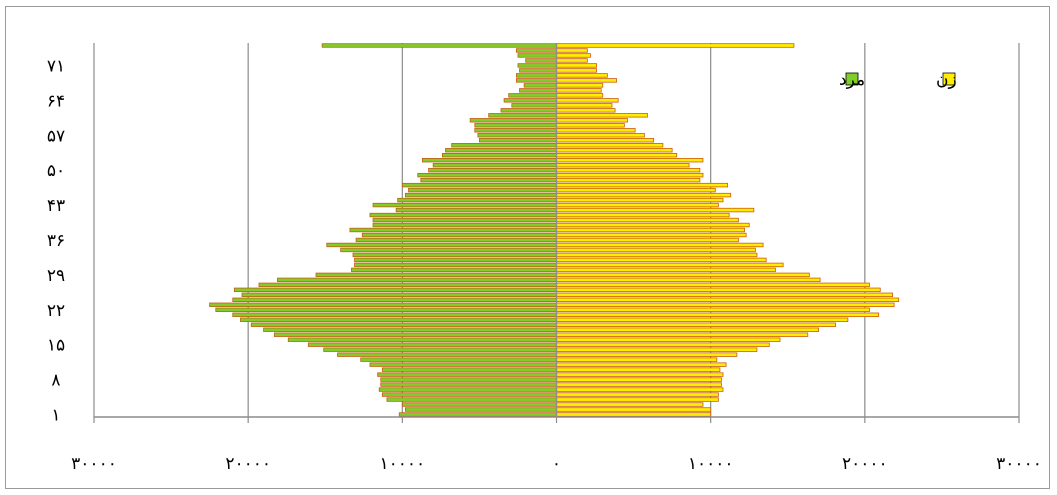 The height and width of the screenshot is (495, 1057). Describe the element at coordinates (55, 416) in the screenshot. I see `y-tick-label: ۱` at that location.